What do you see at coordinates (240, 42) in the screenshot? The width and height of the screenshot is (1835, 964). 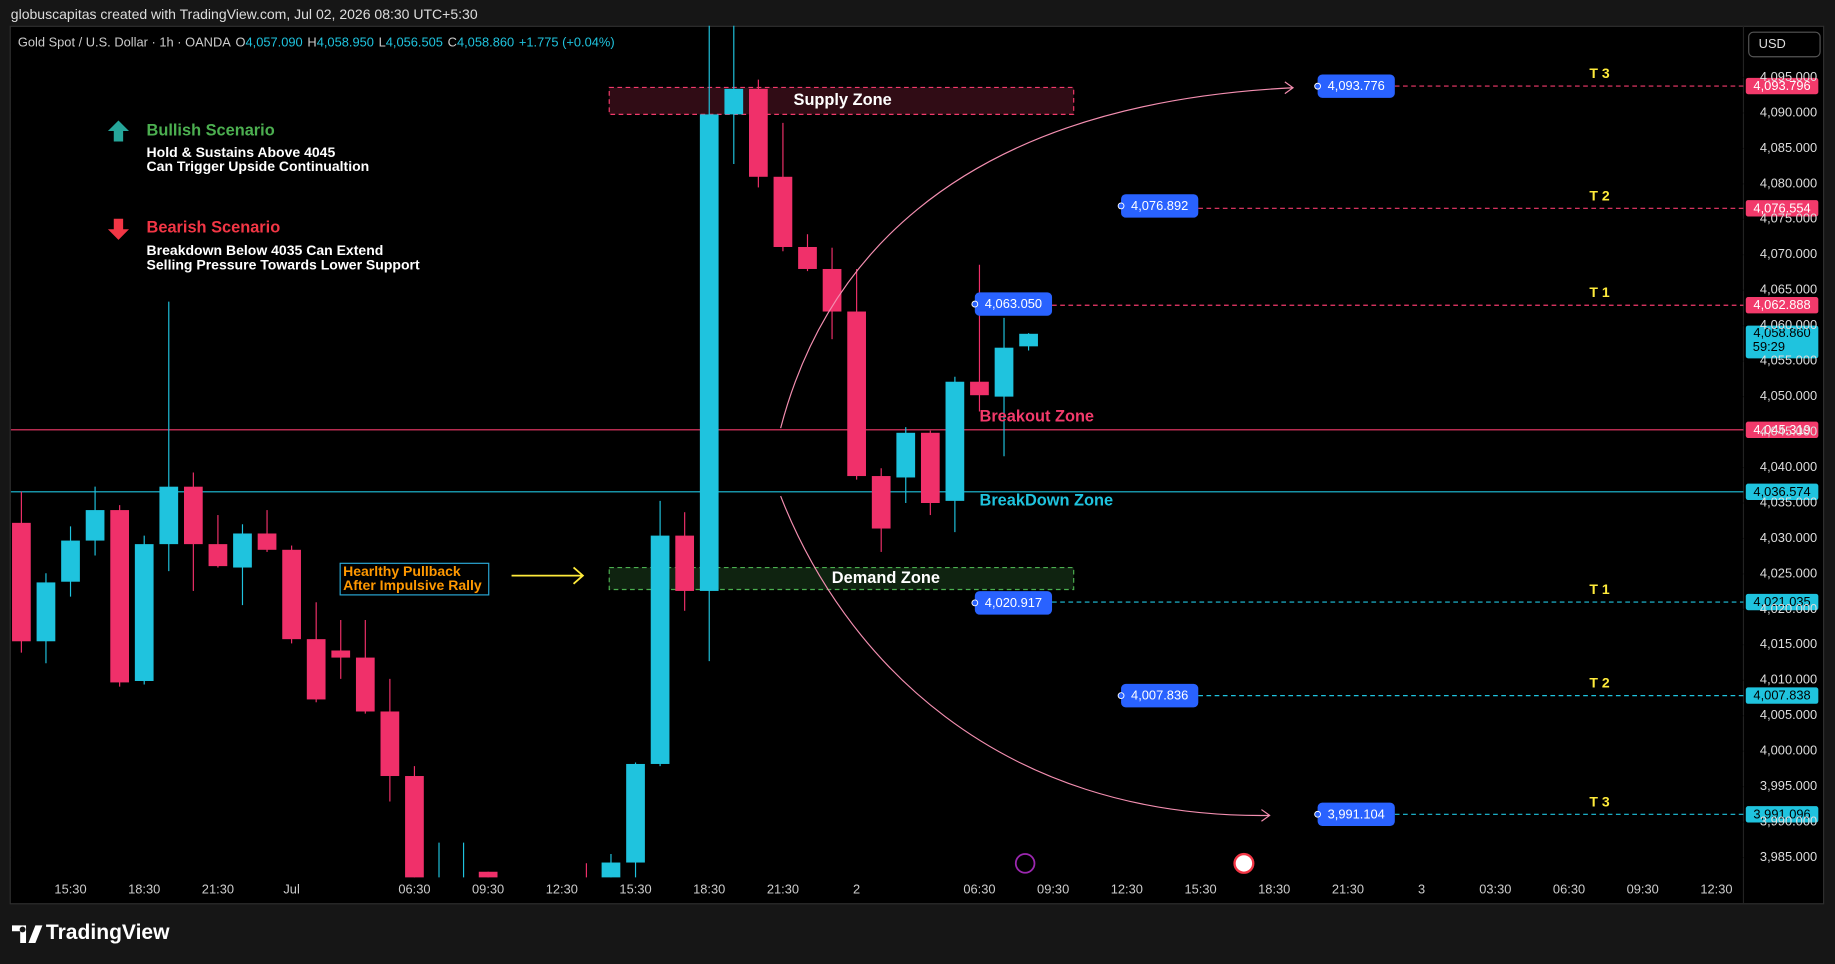 I see `legend-key: O` at bounding box center [240, 42].